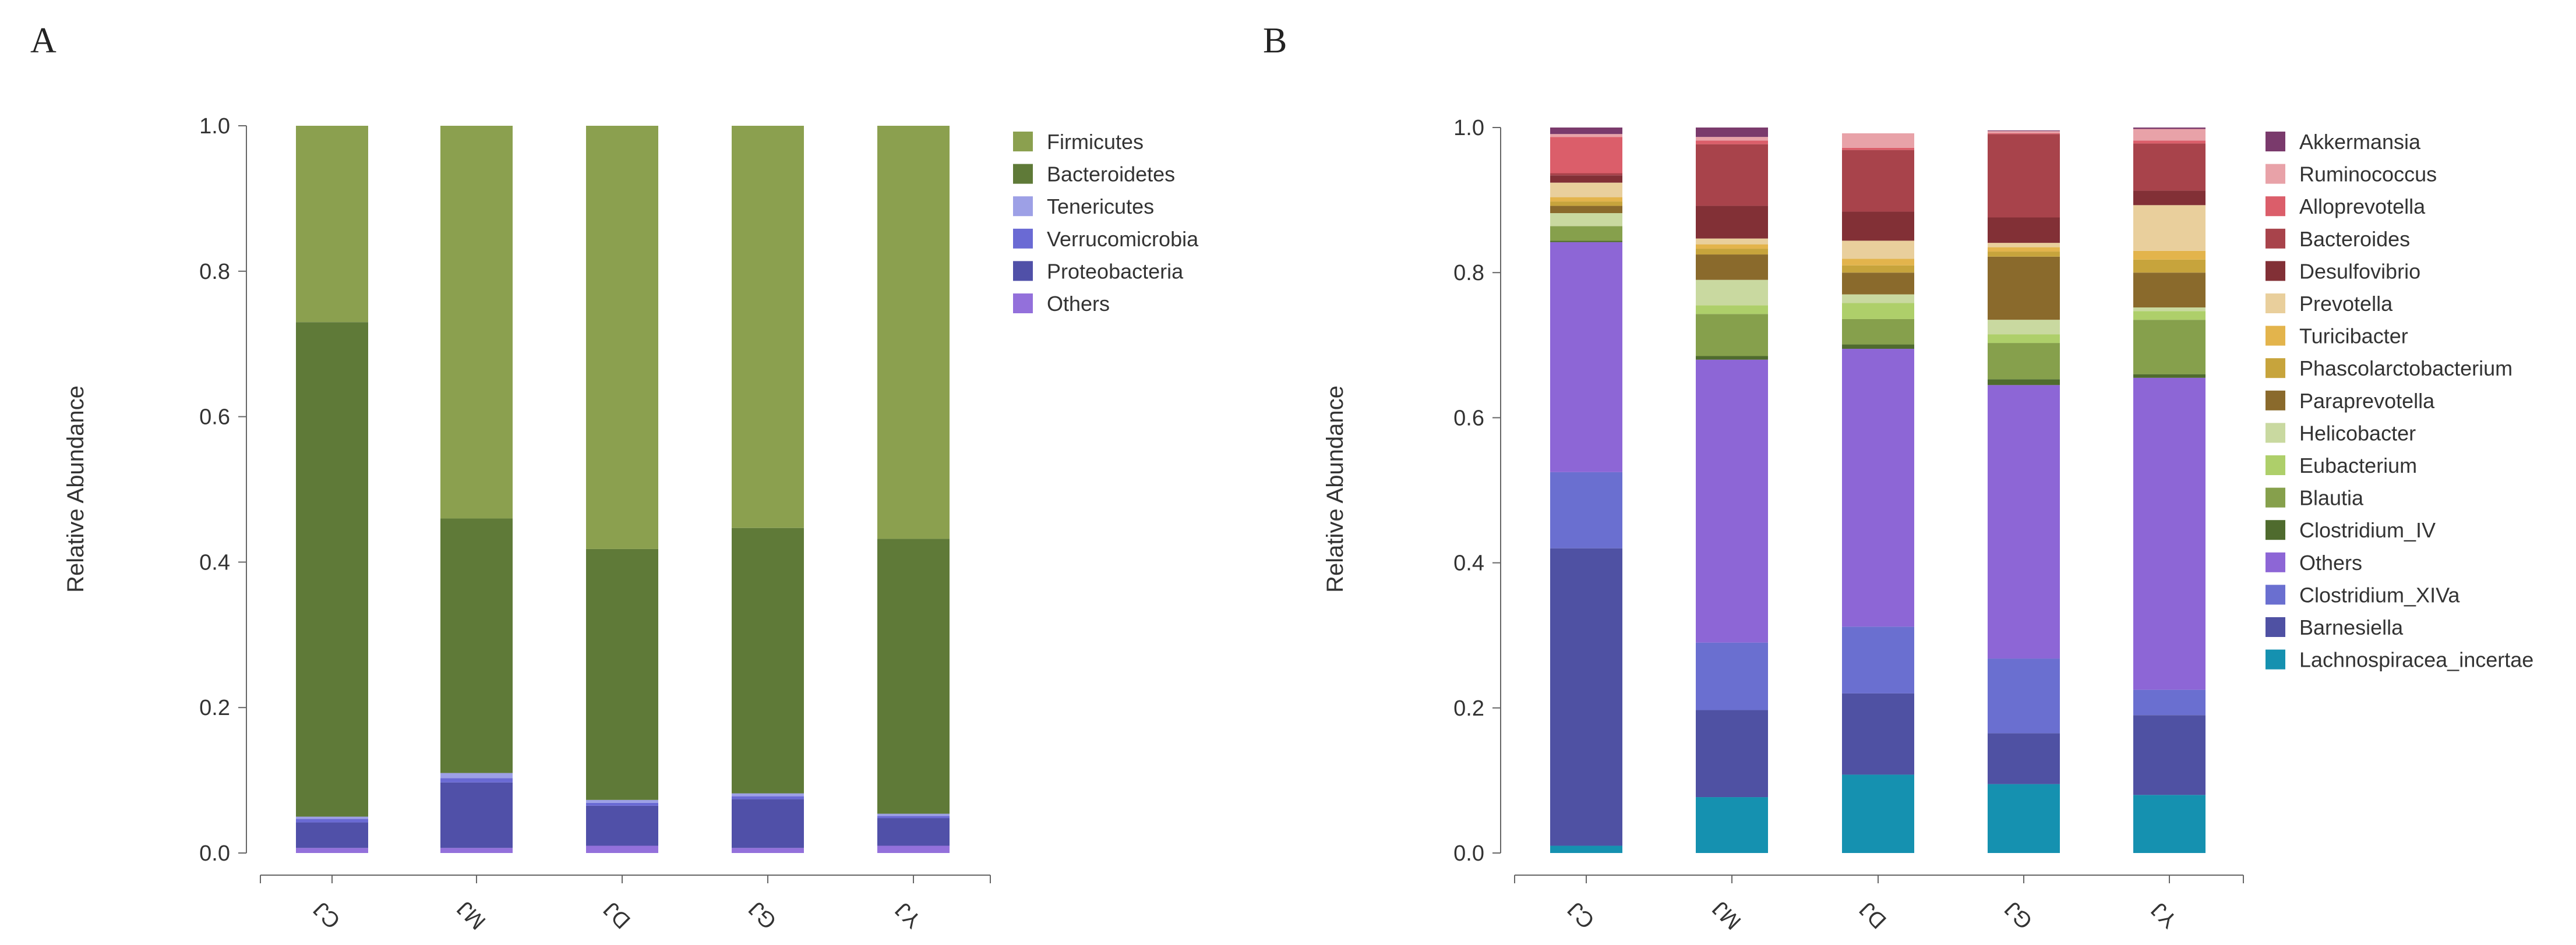 Image resolution: width=2576 pixels, height=945 pixels. What do you see at coordinates (914, 676) in the screenshot?
I see `panel-a-segment-yj-bacteroidetes` at bounding box center [914, 676].